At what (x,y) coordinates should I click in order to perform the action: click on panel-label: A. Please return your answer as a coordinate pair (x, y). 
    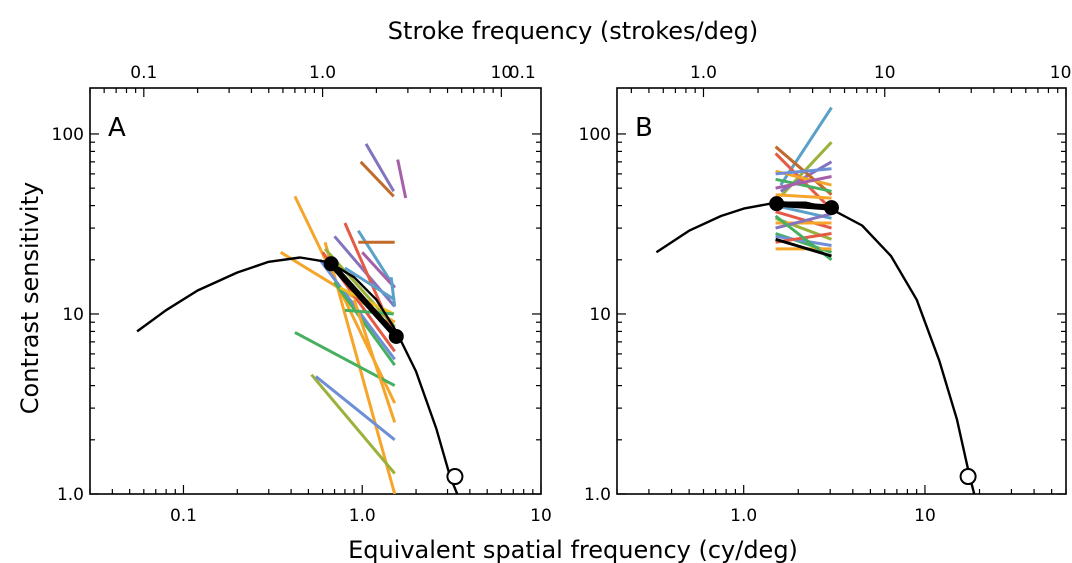
    Looking at the image, I should click on (117, 128).